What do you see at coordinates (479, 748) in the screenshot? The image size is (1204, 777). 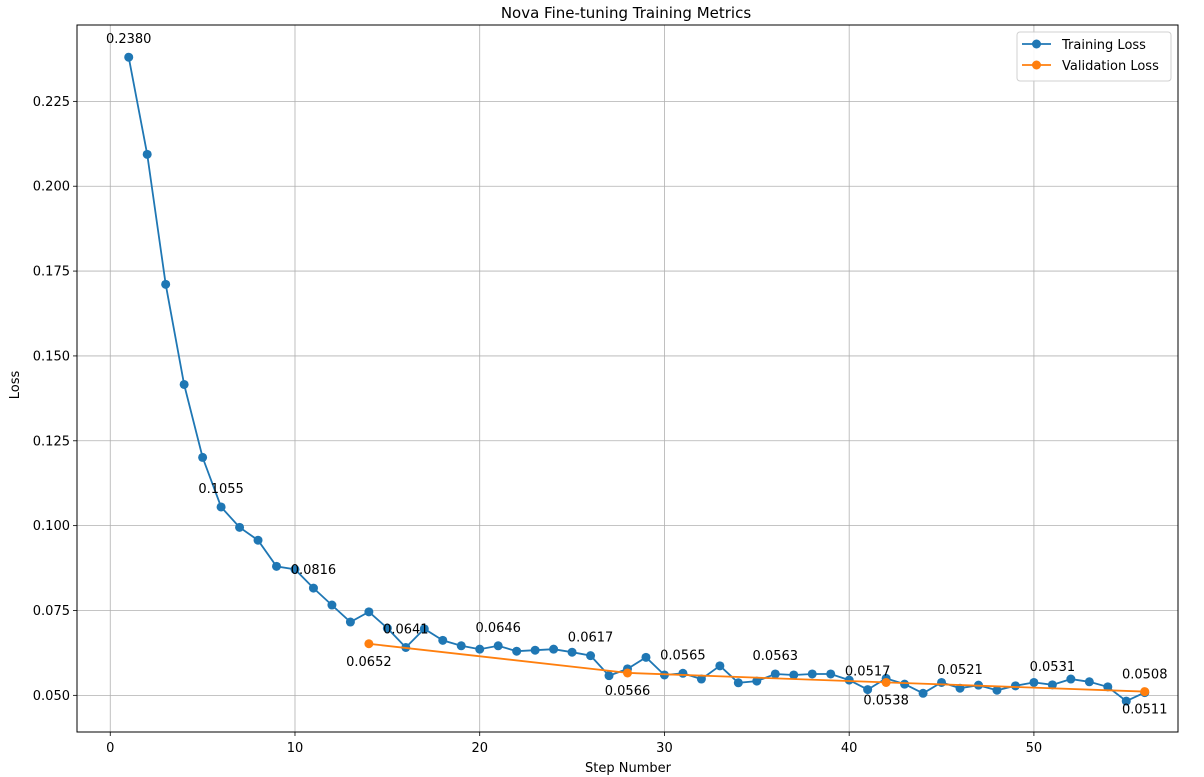 I see `x-tick-label: 20` at bounding box center [479, 748].